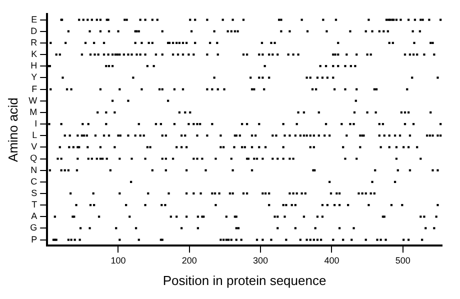 The height and width of the screenshot is (299, 460). What do you see at coordinates (34, 216) in the screenshot?
I see `y-tick-label: A` at bounding box center [34, 216].